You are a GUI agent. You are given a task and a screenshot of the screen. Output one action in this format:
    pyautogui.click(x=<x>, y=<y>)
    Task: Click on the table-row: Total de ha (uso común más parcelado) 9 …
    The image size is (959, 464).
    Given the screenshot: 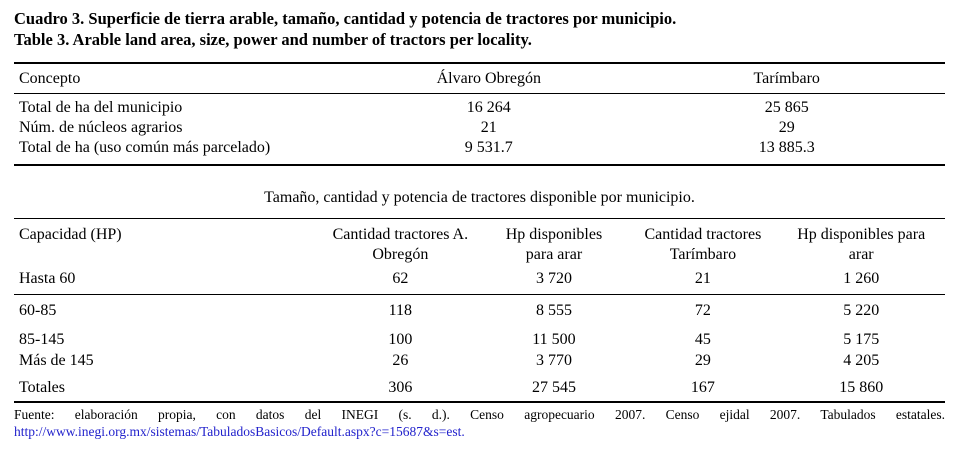 What is the action you would take?
    pyautogui.click(x=479, y=151)
    